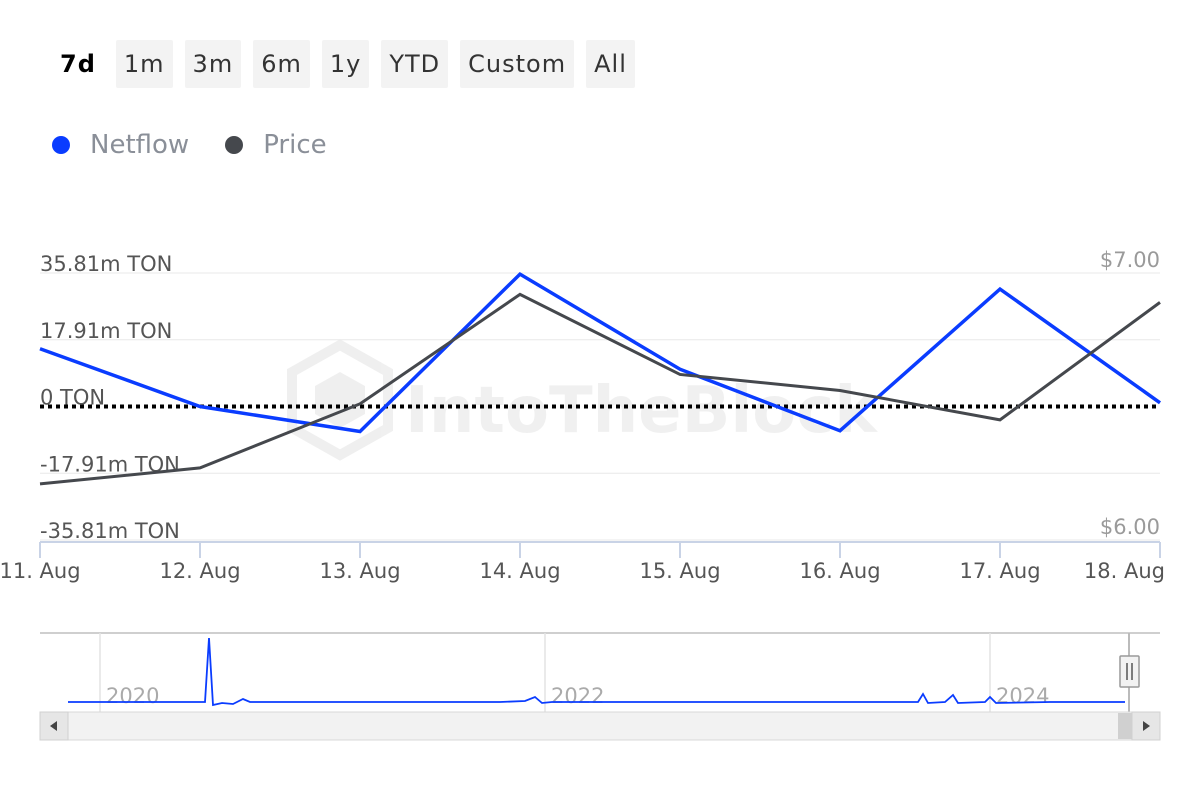  Describe the element at coordinates (517, 64) in the screenshot. I see `range-button-custom: Custom` at that location.